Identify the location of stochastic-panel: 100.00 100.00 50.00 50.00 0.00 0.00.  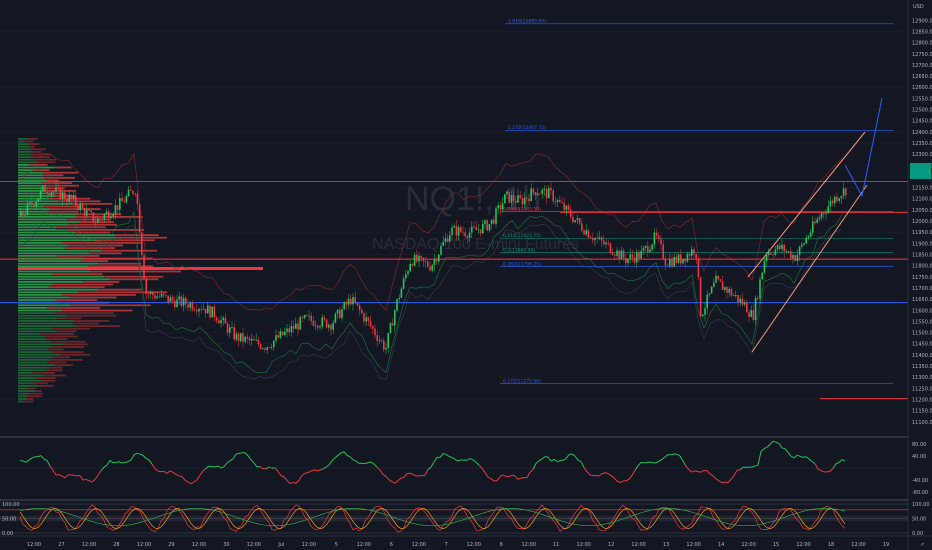
(465, 519).